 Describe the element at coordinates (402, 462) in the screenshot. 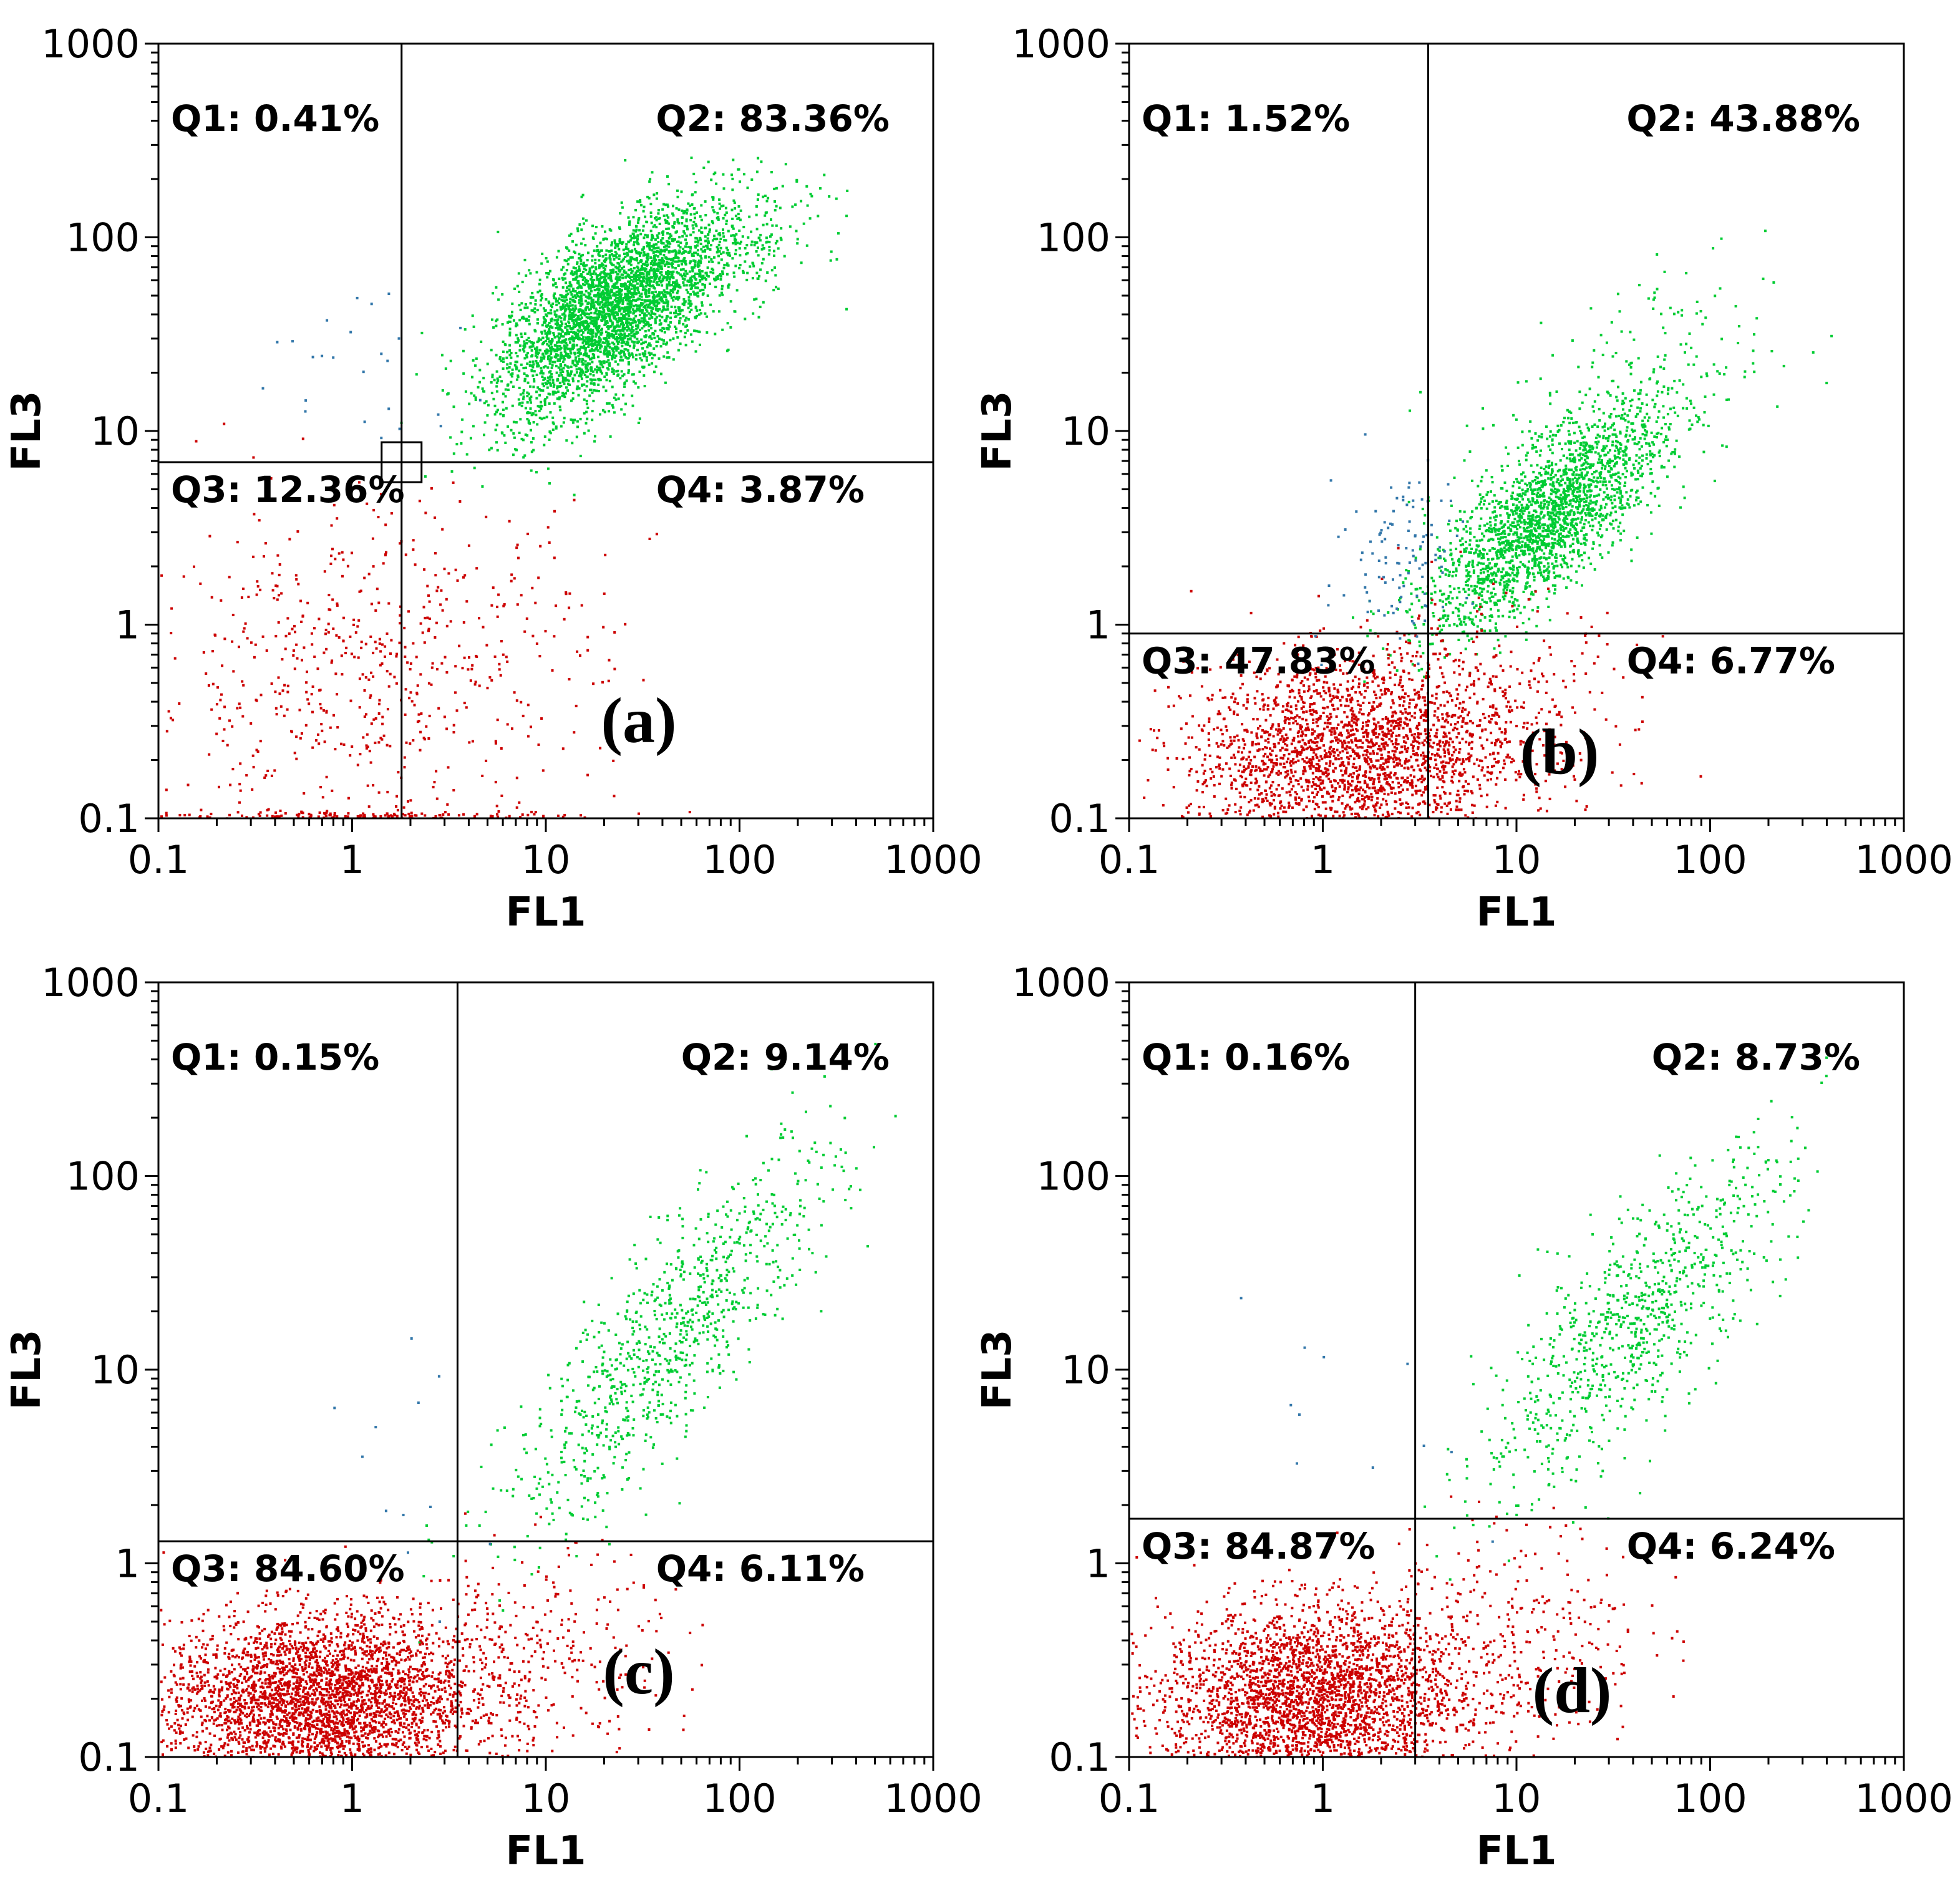

I see `gate-handle` at that location.